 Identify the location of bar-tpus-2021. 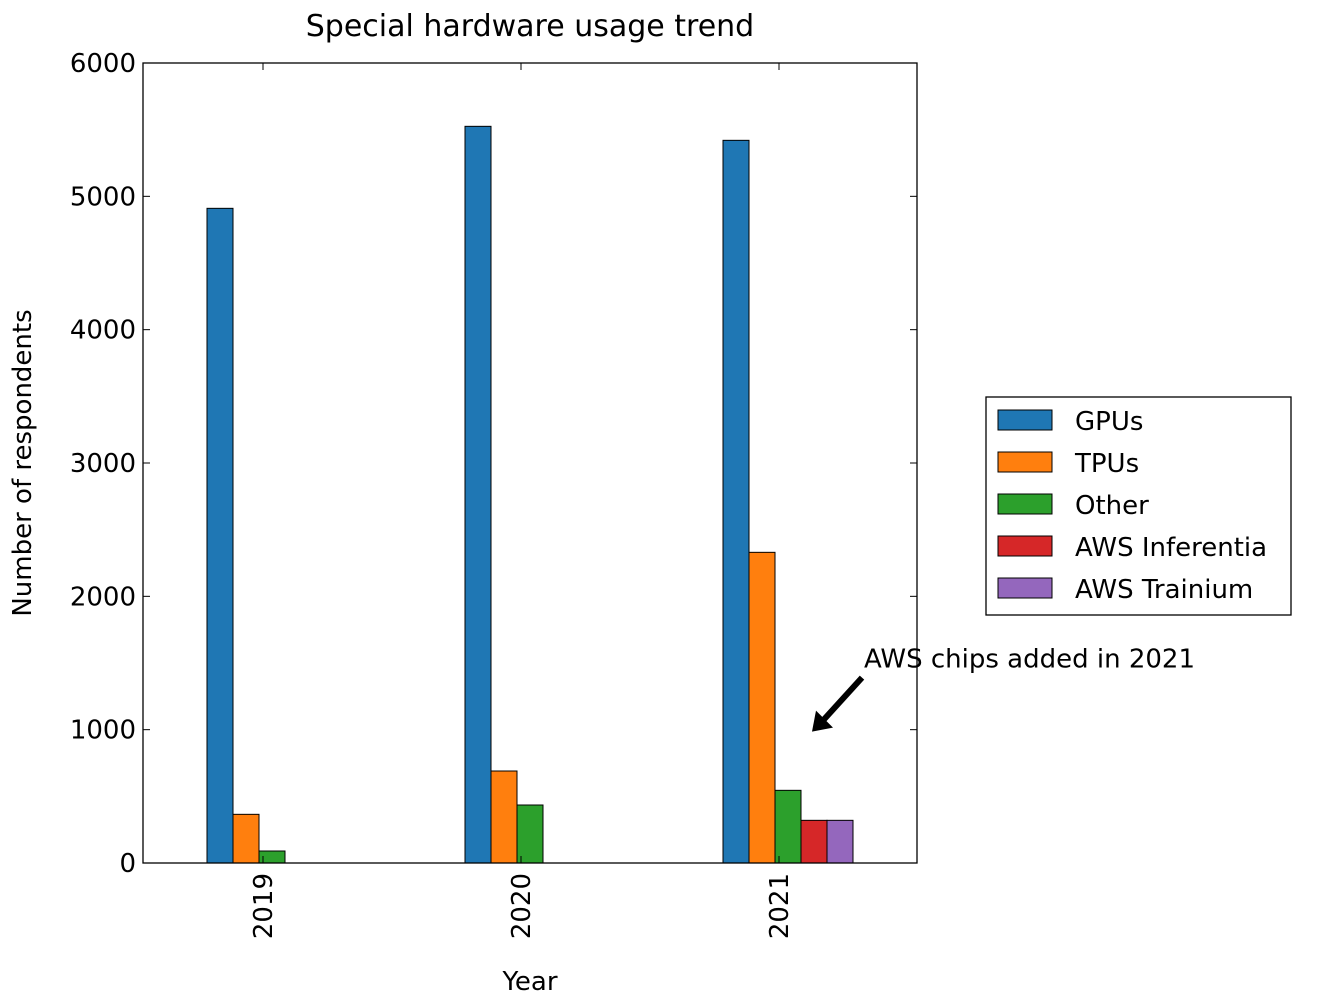
(762, 707).